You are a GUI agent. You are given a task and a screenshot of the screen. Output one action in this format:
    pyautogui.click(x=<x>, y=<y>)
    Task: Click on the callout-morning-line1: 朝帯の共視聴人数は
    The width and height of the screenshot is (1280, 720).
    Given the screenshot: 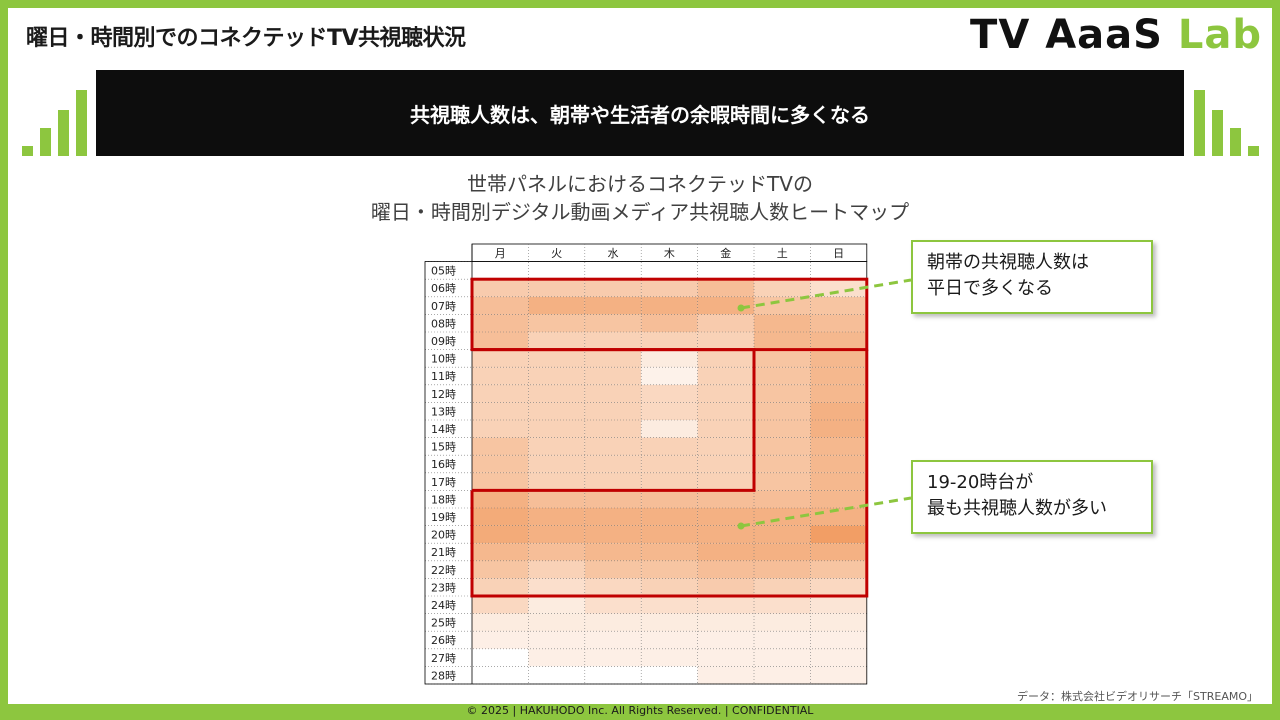 What is the action you would take?
    pyautogui.click(x=1008, y=262)
    